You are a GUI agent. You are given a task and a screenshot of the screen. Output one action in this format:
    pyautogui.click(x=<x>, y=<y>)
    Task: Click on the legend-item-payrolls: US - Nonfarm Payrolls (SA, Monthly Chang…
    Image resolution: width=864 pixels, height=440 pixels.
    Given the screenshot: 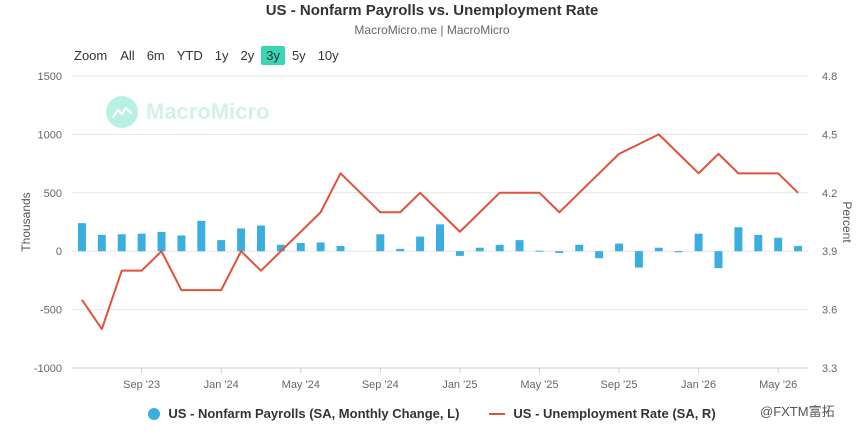 What is the action you would take?
    pyautogui.click(x=303, y=413)
    